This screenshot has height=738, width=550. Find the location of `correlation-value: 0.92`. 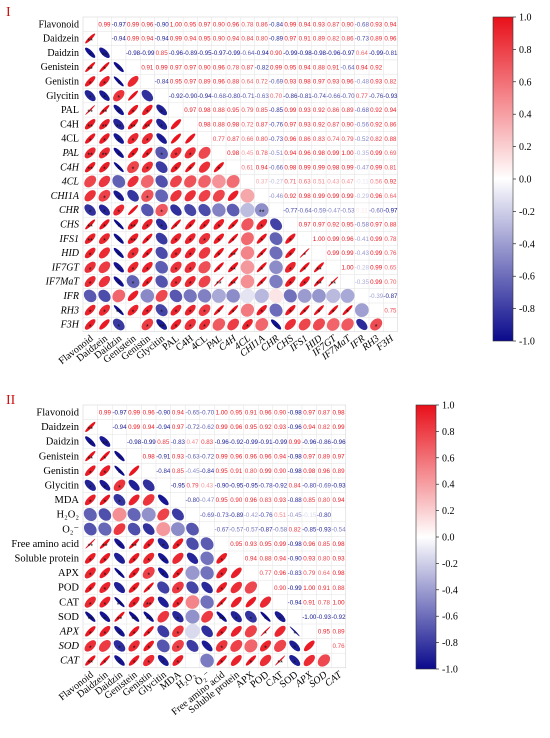

correlation-value: 0.92 is located at coordinates (319, 125).